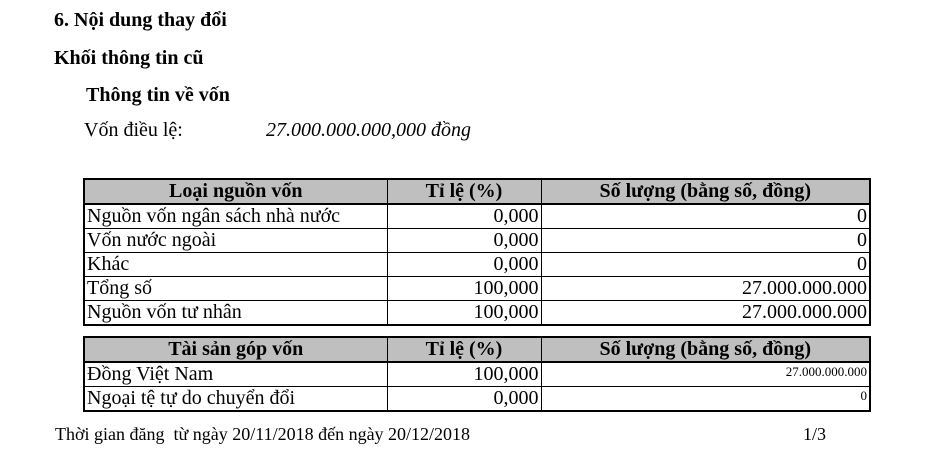  What do you see at coordinates (235, 264) in the screenshot?
I see `table-cell: Khác` at bounding box center [235, 264].